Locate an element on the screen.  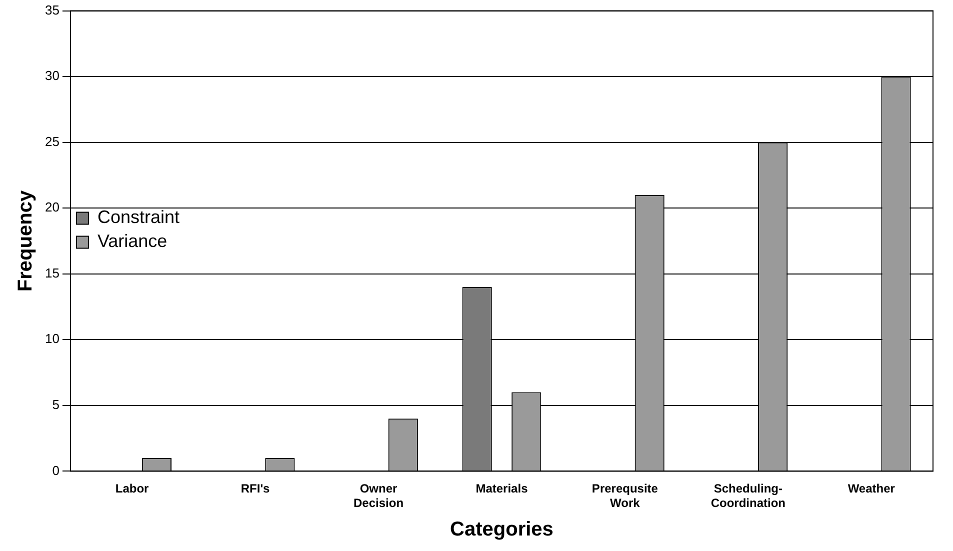
y-tick-label: 15 is located at coordinates (52, 272).